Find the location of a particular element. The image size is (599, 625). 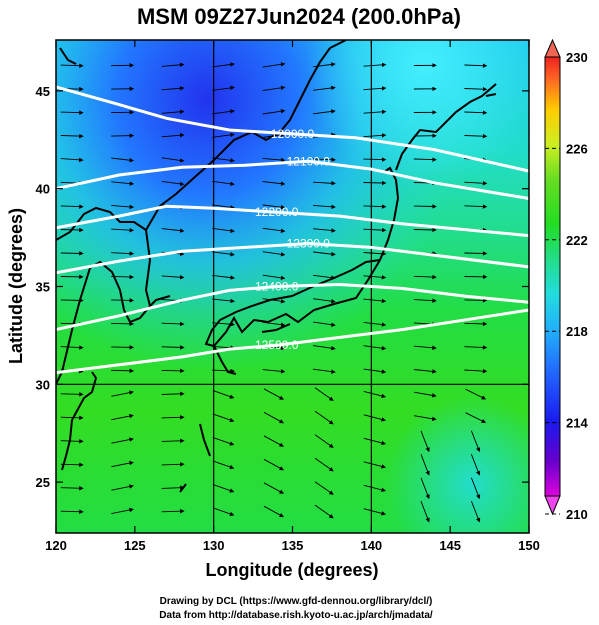

y-tick-label: 45 is located at coordinates (43, 91).